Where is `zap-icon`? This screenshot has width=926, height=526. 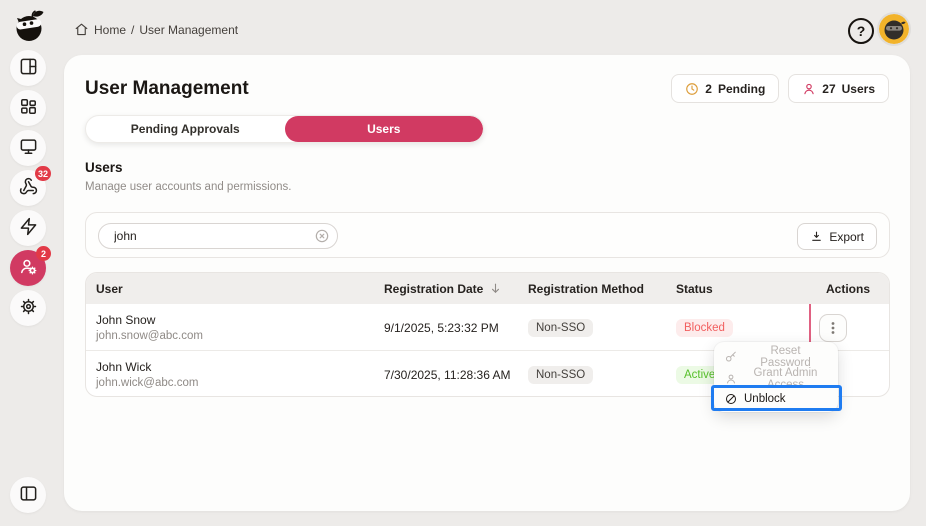 zap-icon is located at coordinates (28, 228).